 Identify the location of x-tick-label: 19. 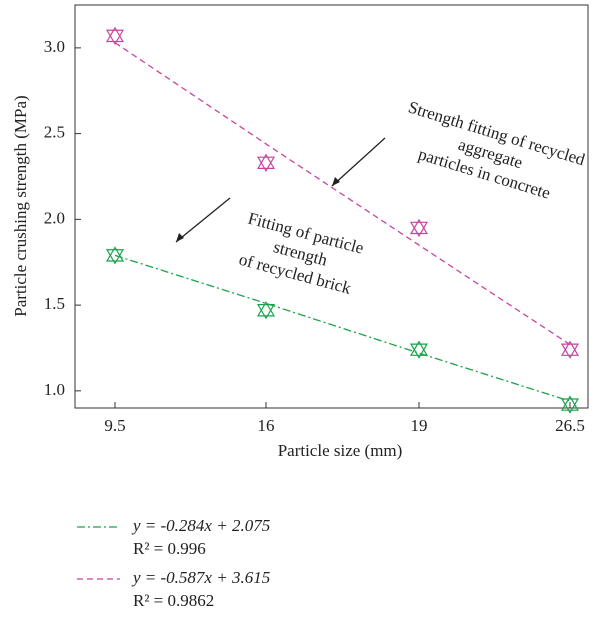
(419, 425).